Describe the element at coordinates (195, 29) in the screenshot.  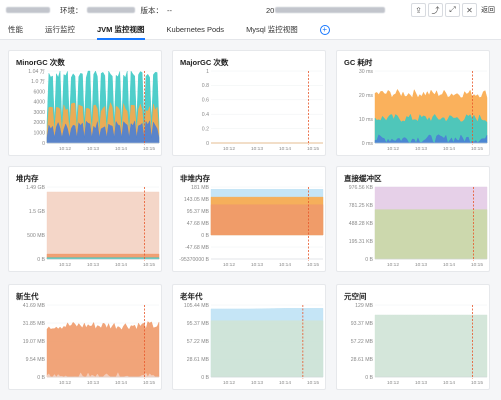
I see `tab-kubernetes-pods: Kubernetes Pods` at that location.